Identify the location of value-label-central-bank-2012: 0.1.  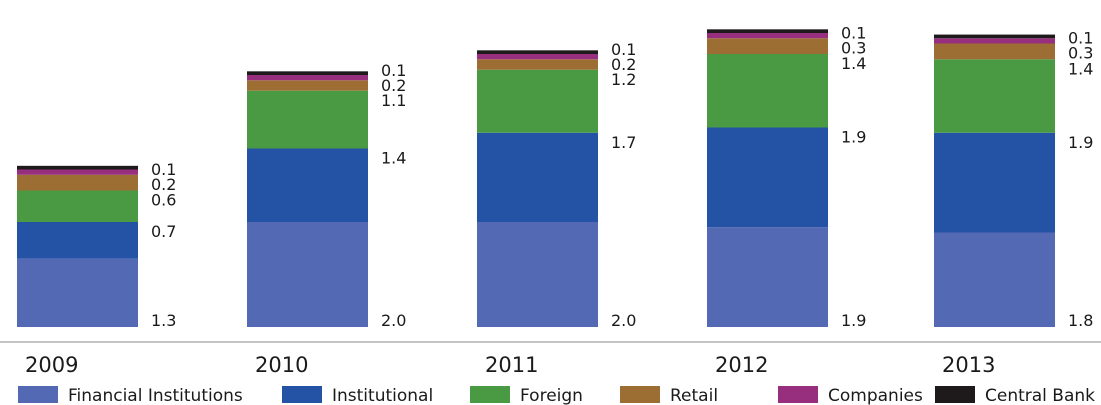
(853, 32).